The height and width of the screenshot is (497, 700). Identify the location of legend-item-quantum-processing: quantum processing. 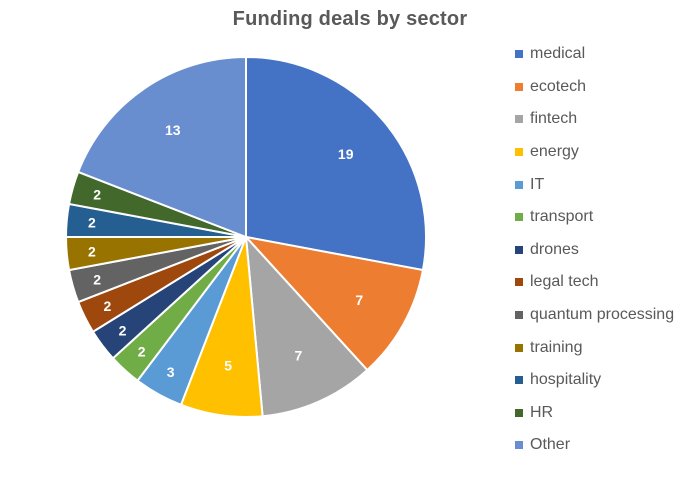
(594, 315).